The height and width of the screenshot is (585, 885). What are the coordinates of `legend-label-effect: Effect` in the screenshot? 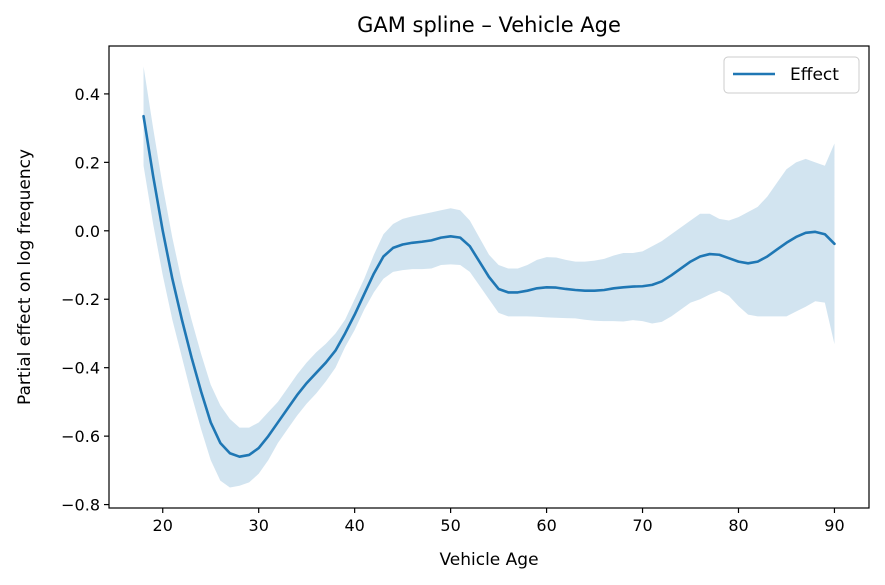 It's located at (814, 75).